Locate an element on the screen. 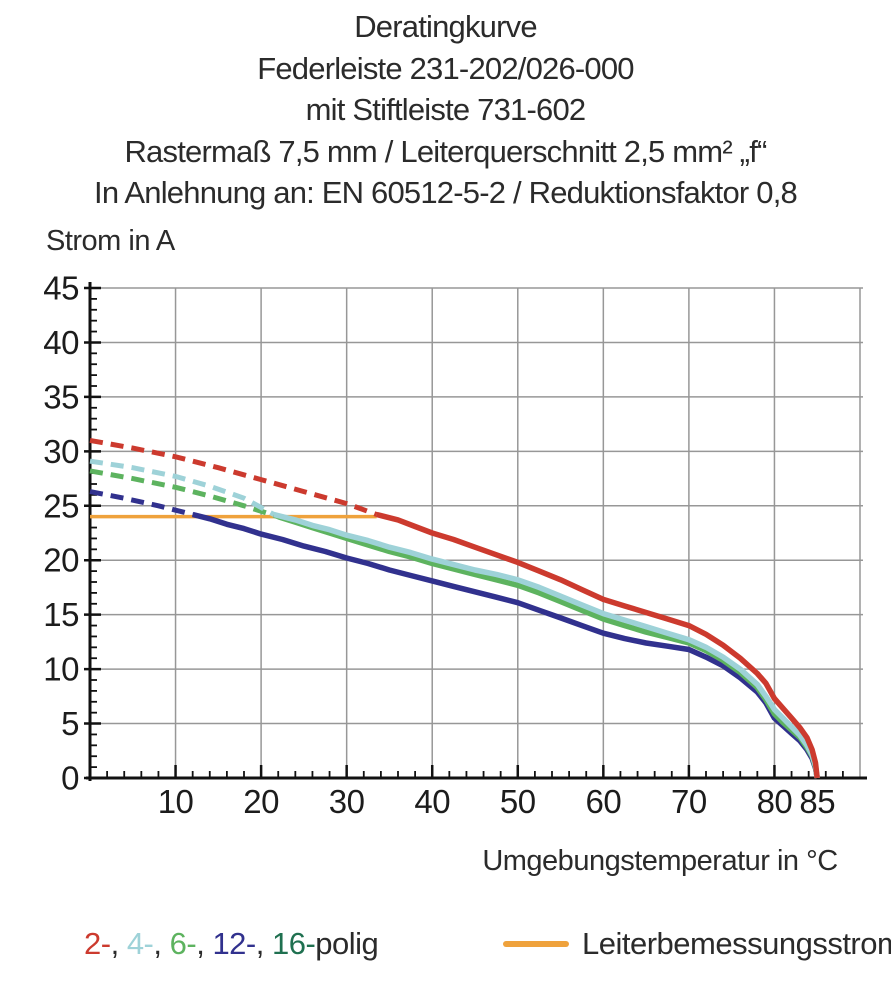 Image resolution: width=891 pixels, height=1000 pixels. y-tick-label: 0 is located at coordinates (70, 778).